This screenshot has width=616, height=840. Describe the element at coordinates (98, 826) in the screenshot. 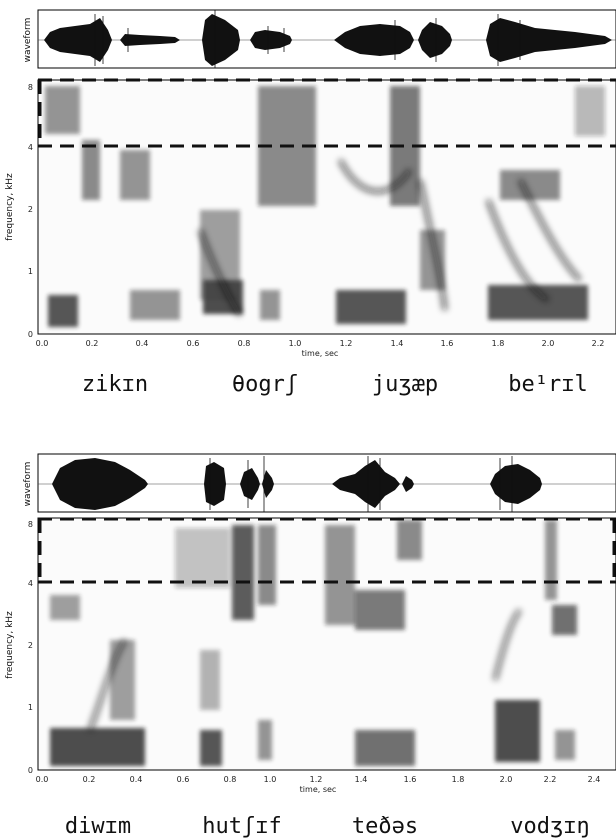

I see `word-label: diwɪm` at that location.